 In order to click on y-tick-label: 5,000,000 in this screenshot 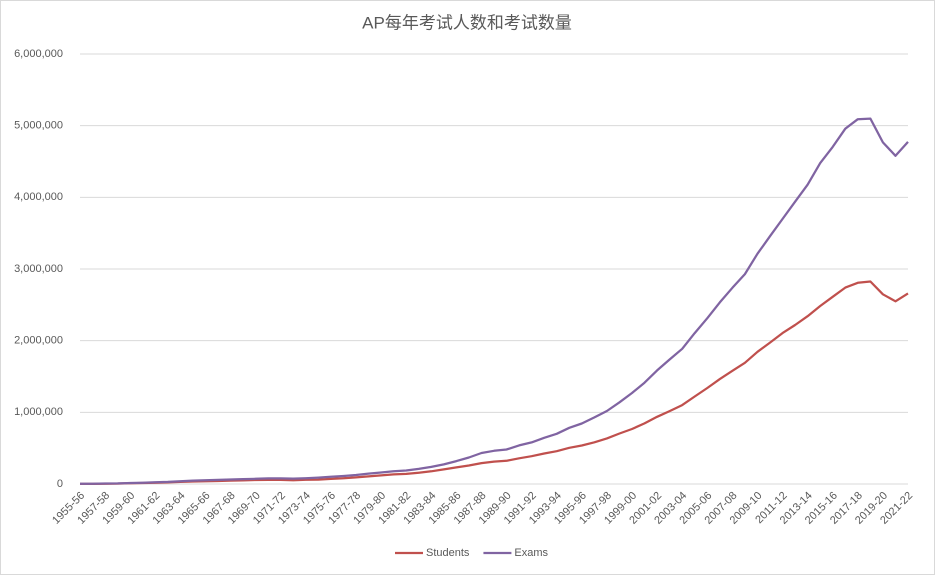, I will do `click(38, 126)`.